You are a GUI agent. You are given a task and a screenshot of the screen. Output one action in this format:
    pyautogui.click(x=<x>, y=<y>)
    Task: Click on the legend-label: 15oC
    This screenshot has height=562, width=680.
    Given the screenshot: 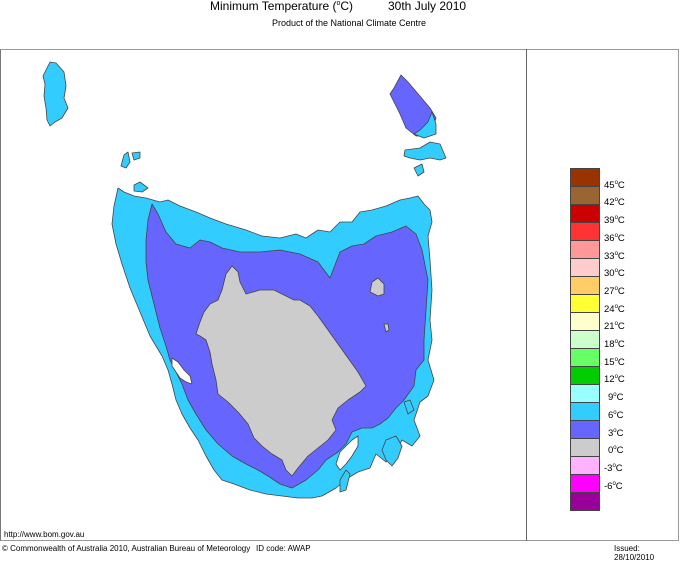 What is the action you would take?
    pyautogui.click(x=614, y=362)
    